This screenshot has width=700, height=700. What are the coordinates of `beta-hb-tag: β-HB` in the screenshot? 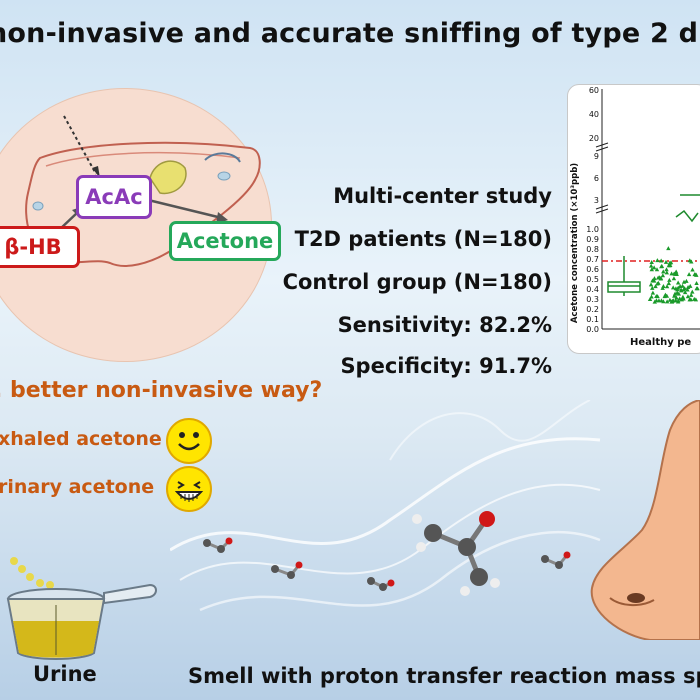 It's located at (40, 247).